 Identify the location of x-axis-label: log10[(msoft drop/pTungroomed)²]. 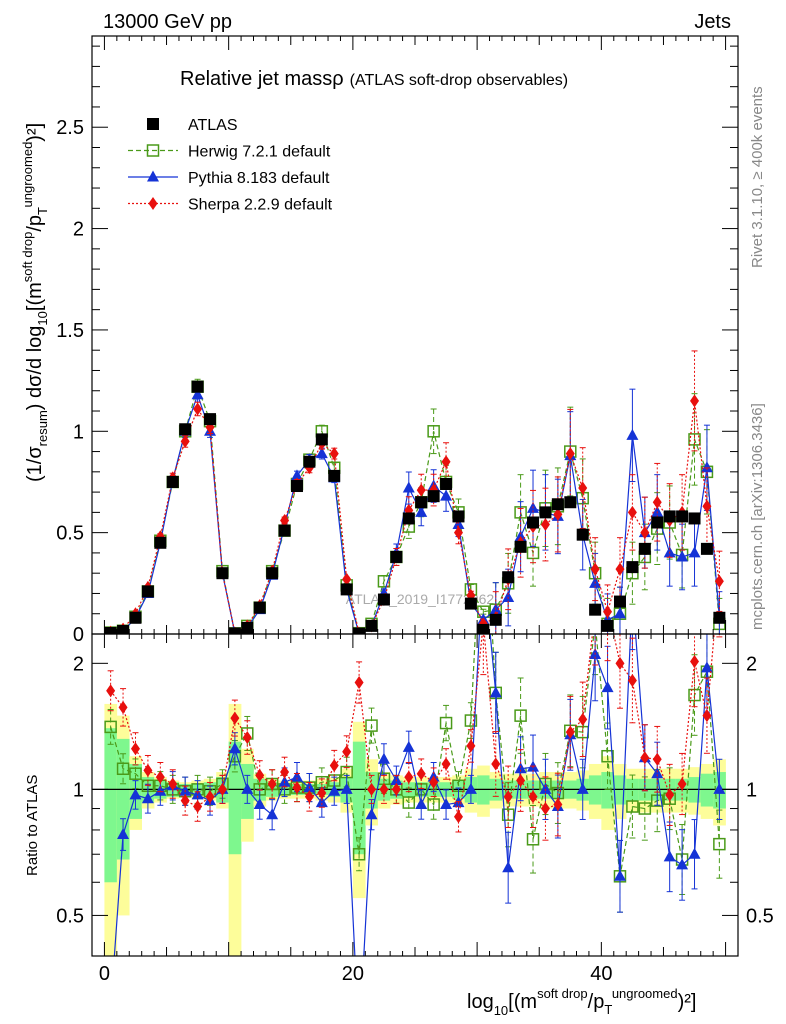
(581, 1002).